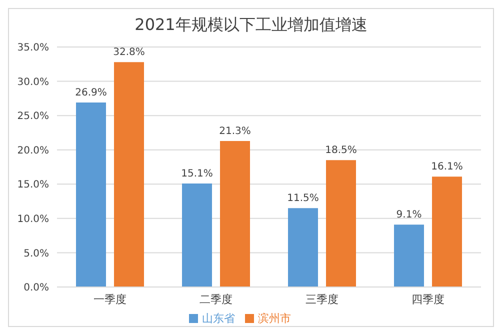  Describe the element at coordinates (341, 150) in the screenshot. I see `data-label: 18.5%` at that location.